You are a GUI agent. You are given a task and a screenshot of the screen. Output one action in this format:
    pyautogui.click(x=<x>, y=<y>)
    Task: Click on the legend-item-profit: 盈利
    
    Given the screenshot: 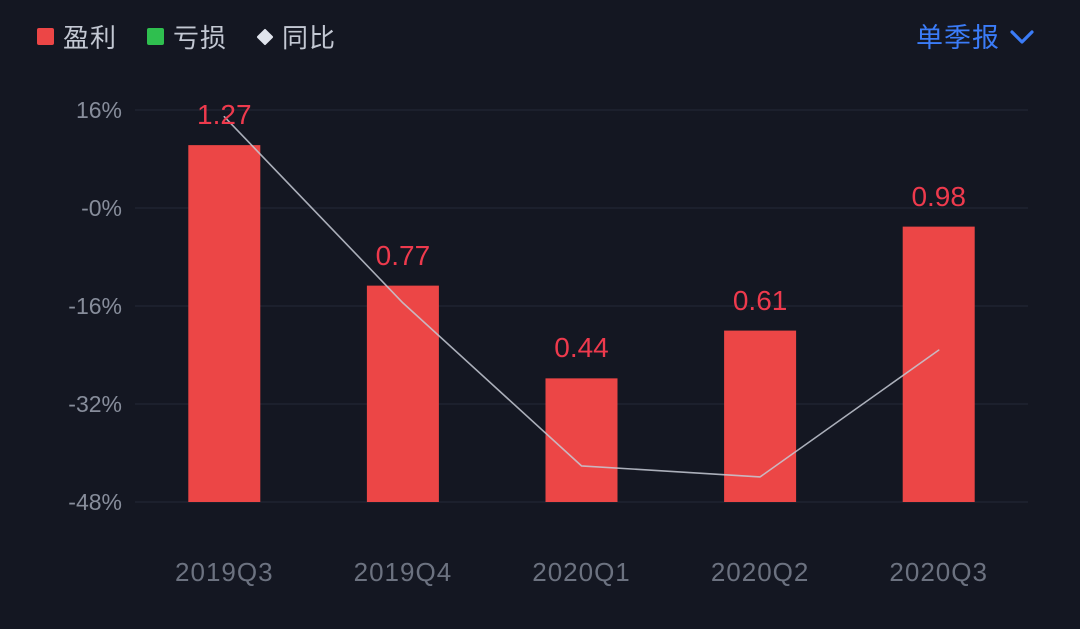 What is the action you would take?
    pyautogui.click(x=77, y=36)
    